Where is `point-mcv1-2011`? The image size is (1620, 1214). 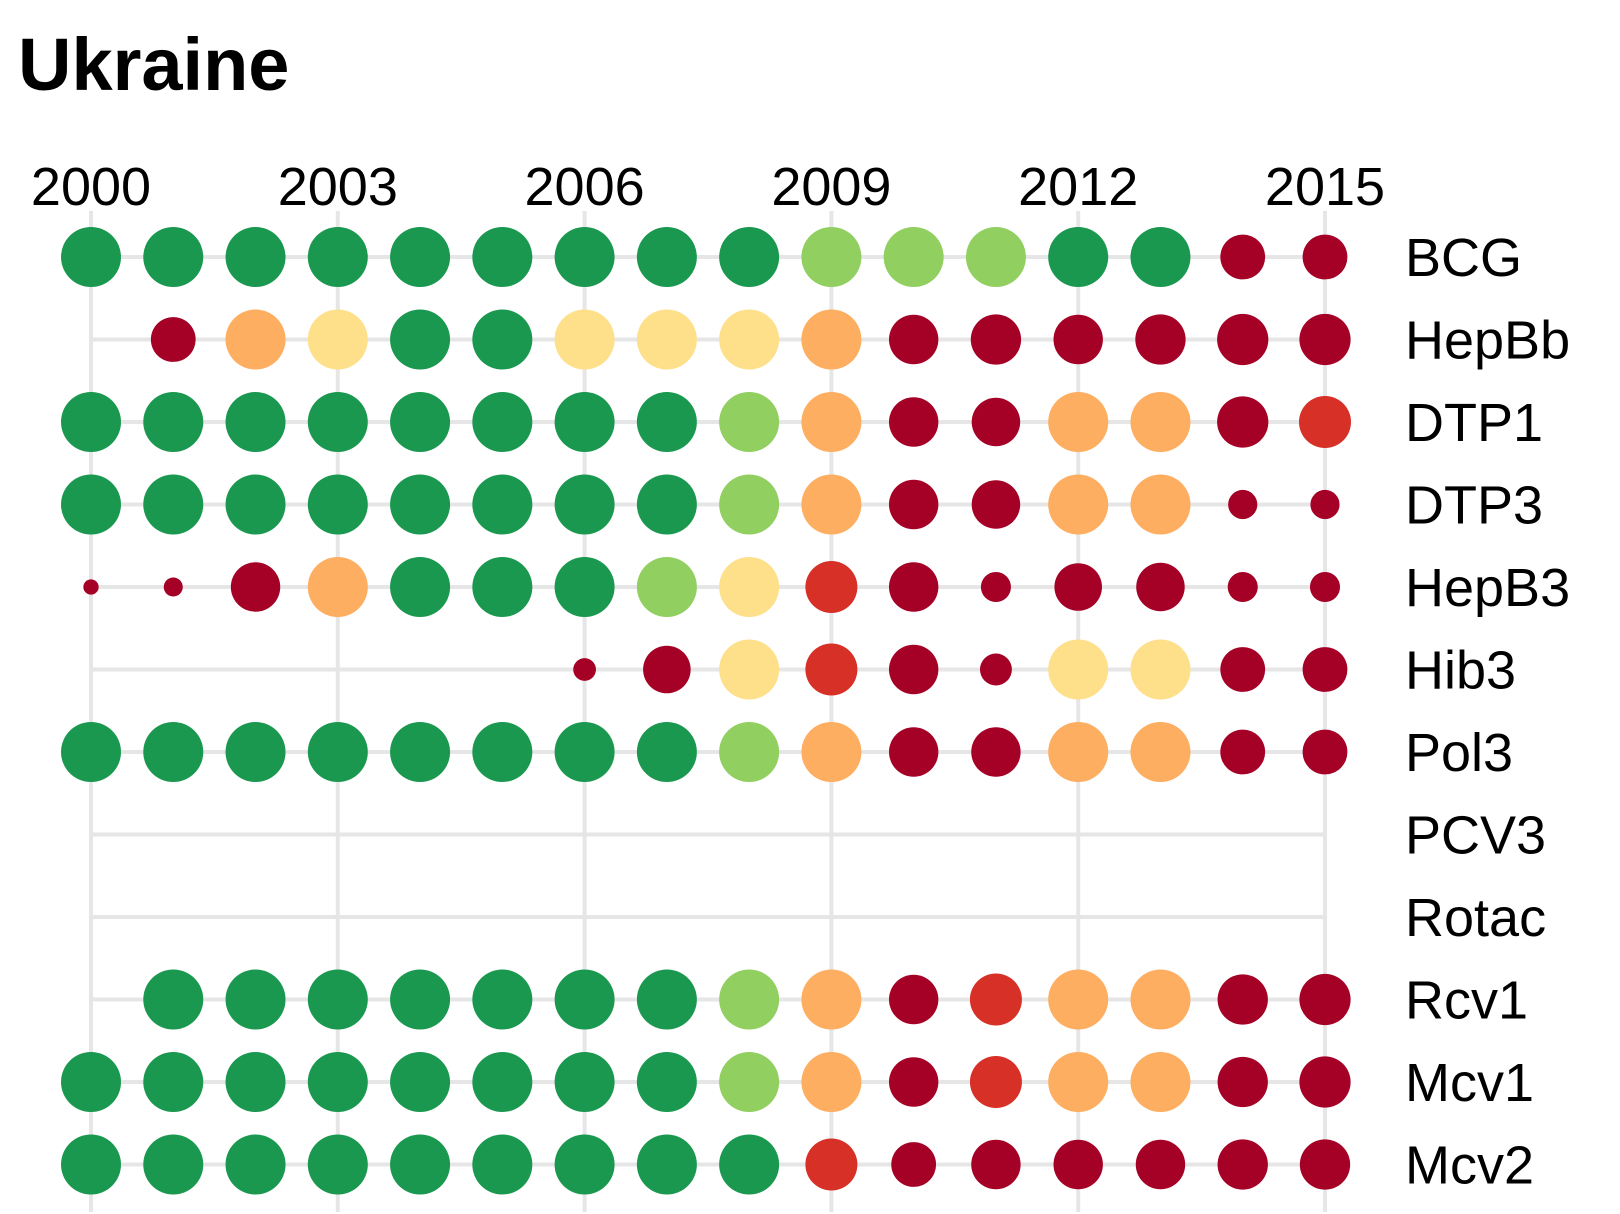
point-mcv1-2011 is located at coordinates (995, 1082).